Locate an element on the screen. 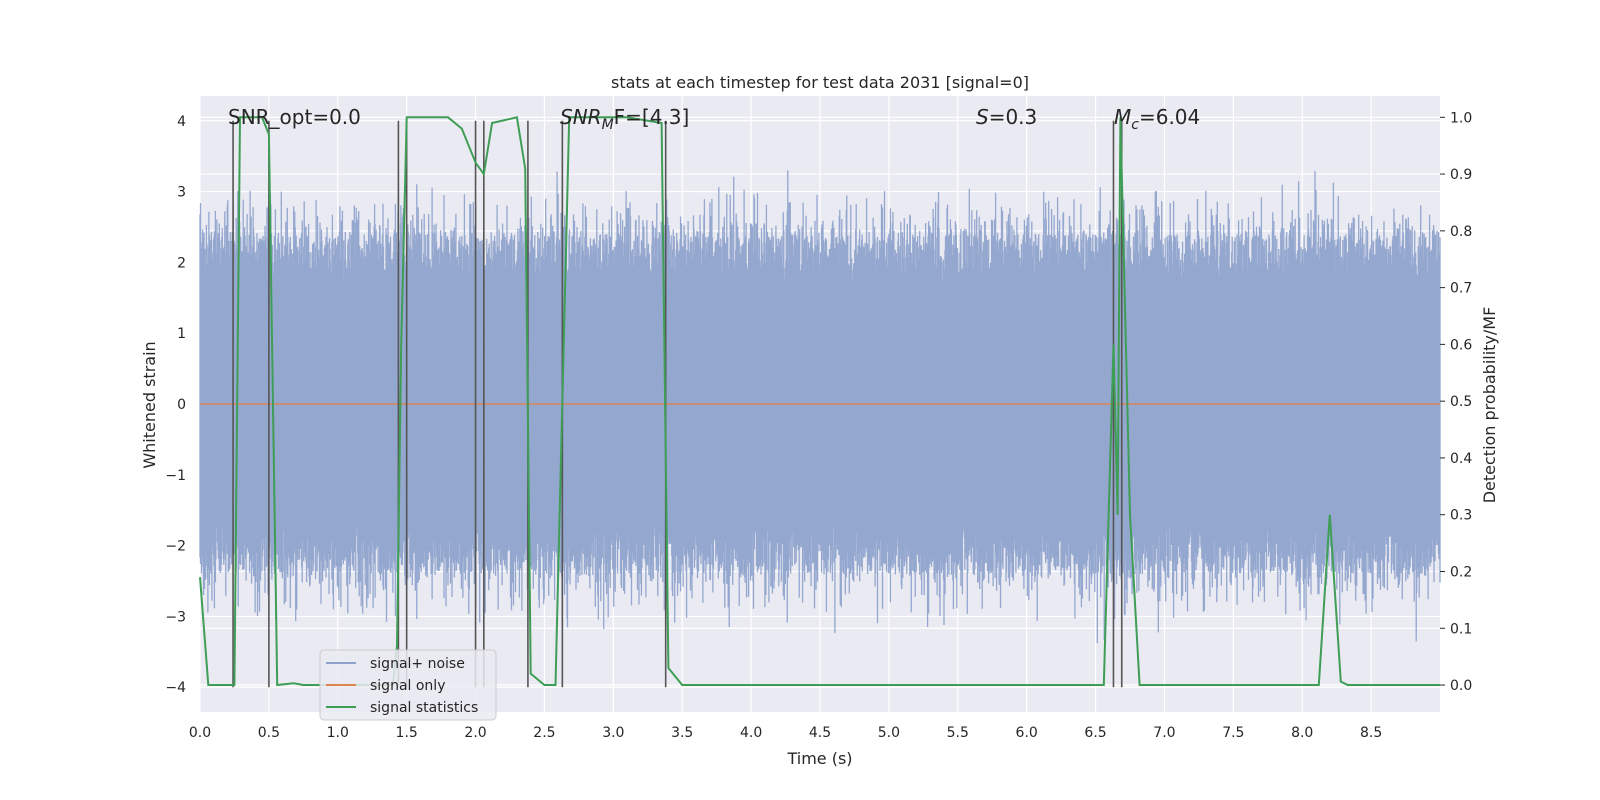 This screenshot has width=1600, height=800. x-tick-label: 5.0 is located at coordinates (889, 733).